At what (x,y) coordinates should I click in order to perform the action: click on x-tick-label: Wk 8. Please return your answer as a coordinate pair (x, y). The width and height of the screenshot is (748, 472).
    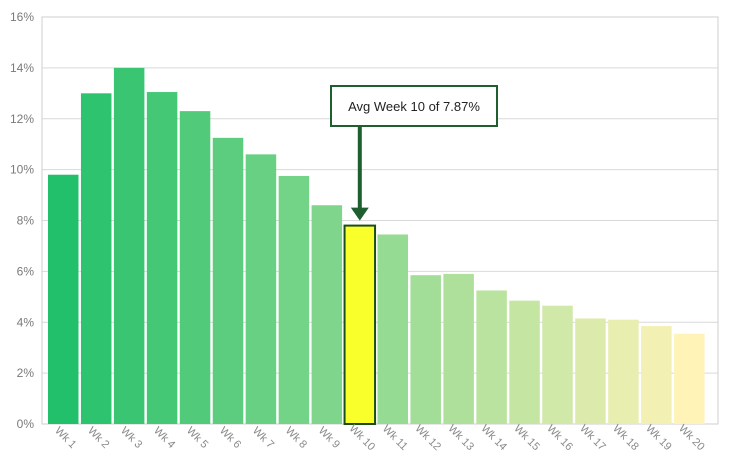
    Looking at the image, I should click on (296, 438).